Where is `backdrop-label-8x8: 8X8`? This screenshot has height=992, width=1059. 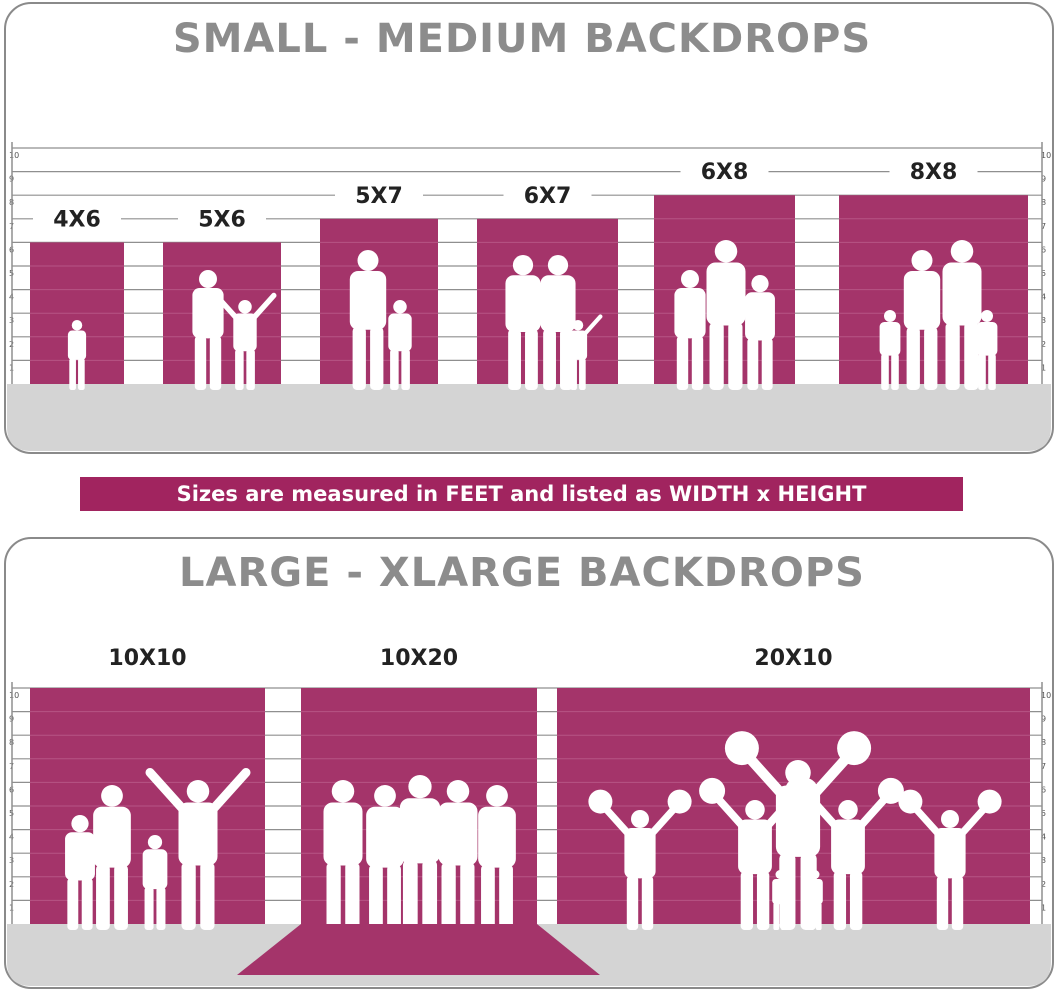 backdrop-label-8x8: 8X8 is located at coordinates (934, 172).